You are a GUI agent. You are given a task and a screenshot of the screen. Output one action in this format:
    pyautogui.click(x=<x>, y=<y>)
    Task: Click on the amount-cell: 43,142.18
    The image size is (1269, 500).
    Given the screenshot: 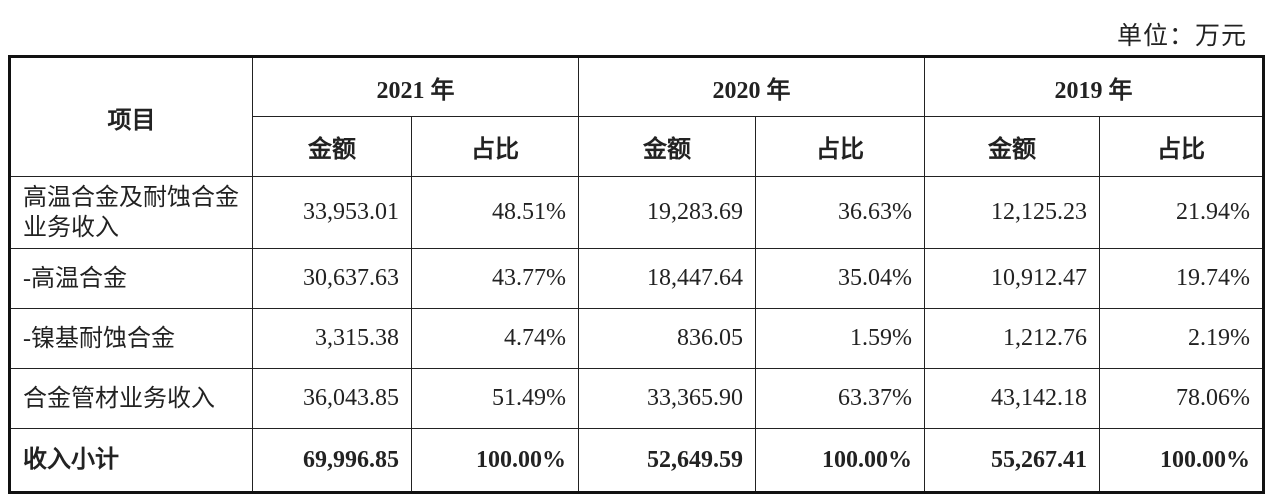 What is the action you would take?
    pyautogui.click(x=1012, y=398)
    